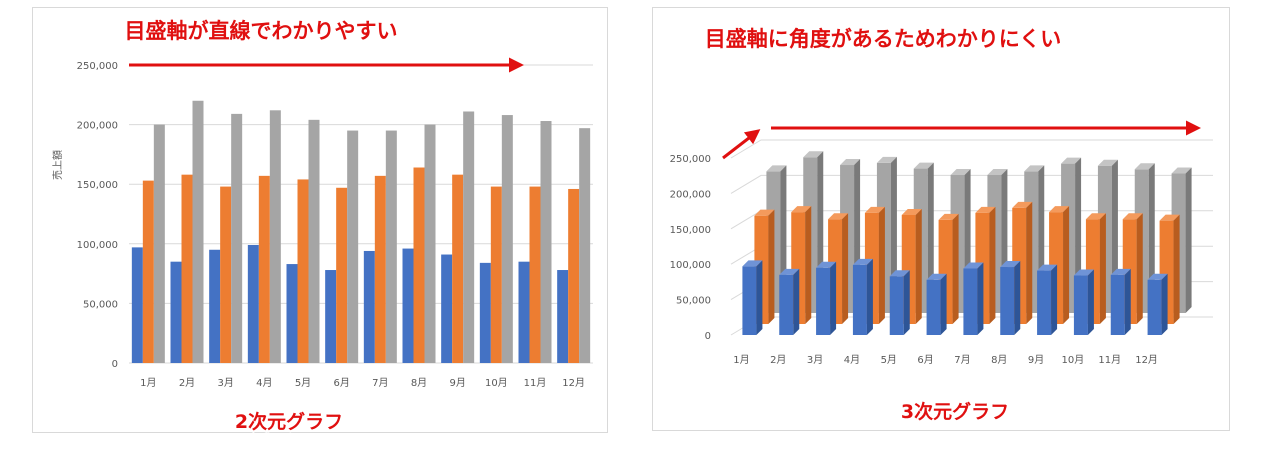  What do you see at coordinates (889, 360) in the screenshot?
I see `x-tick-label: 5月` at bounding box center [889, 360].